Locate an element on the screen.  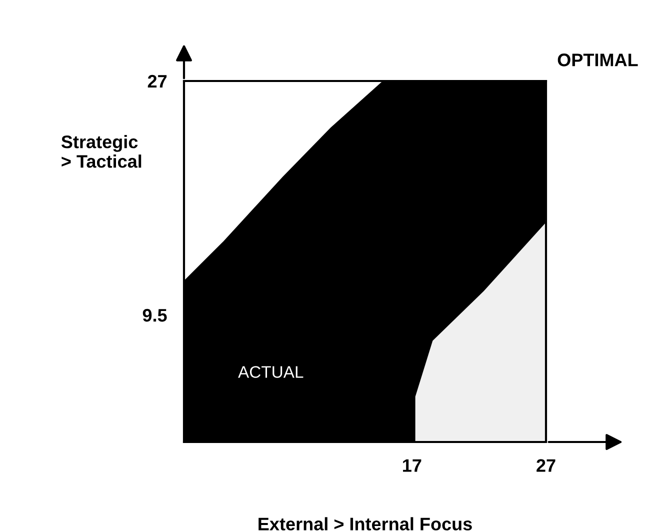
annotation: ACTUAL is located at coordinates (271, 372).